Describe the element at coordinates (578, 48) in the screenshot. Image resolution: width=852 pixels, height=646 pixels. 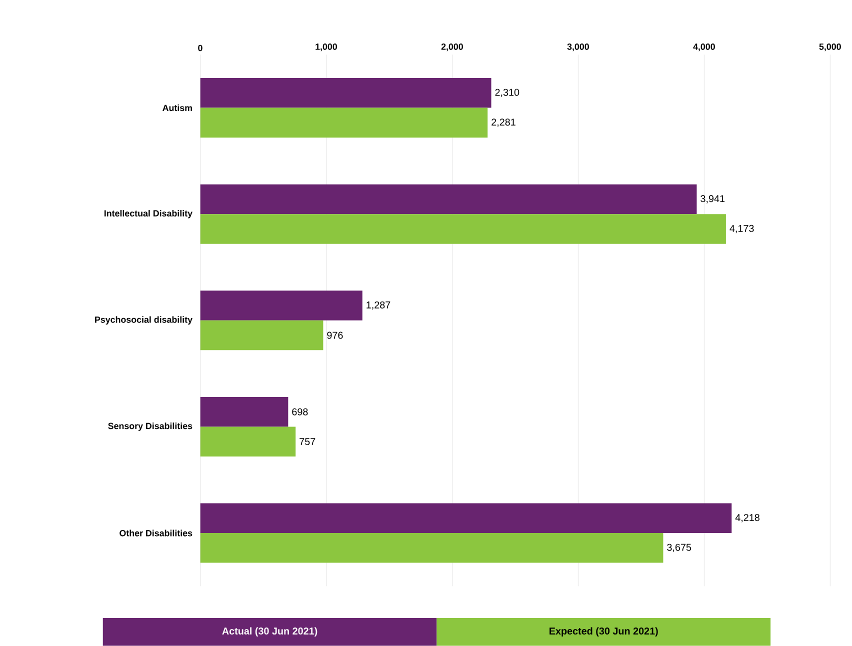
I see `x-tick-label: 3,000` at that location.